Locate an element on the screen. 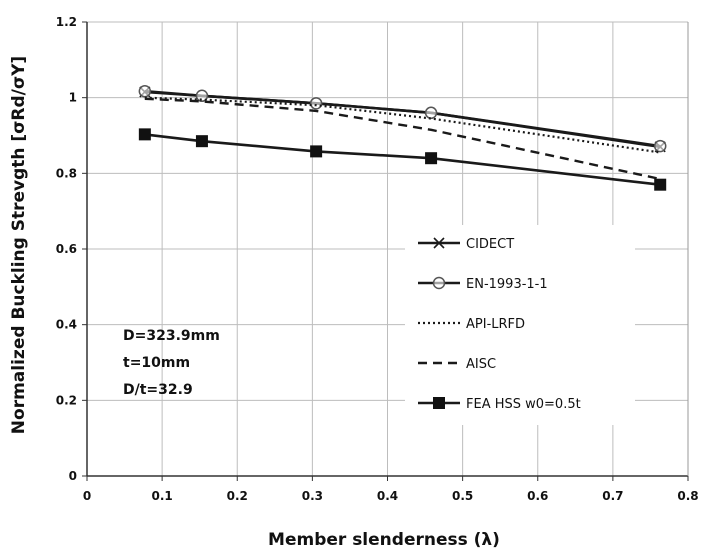 The image size is (702, 555). y-tick-label: 0.4 is located at coordinates (66, 325).